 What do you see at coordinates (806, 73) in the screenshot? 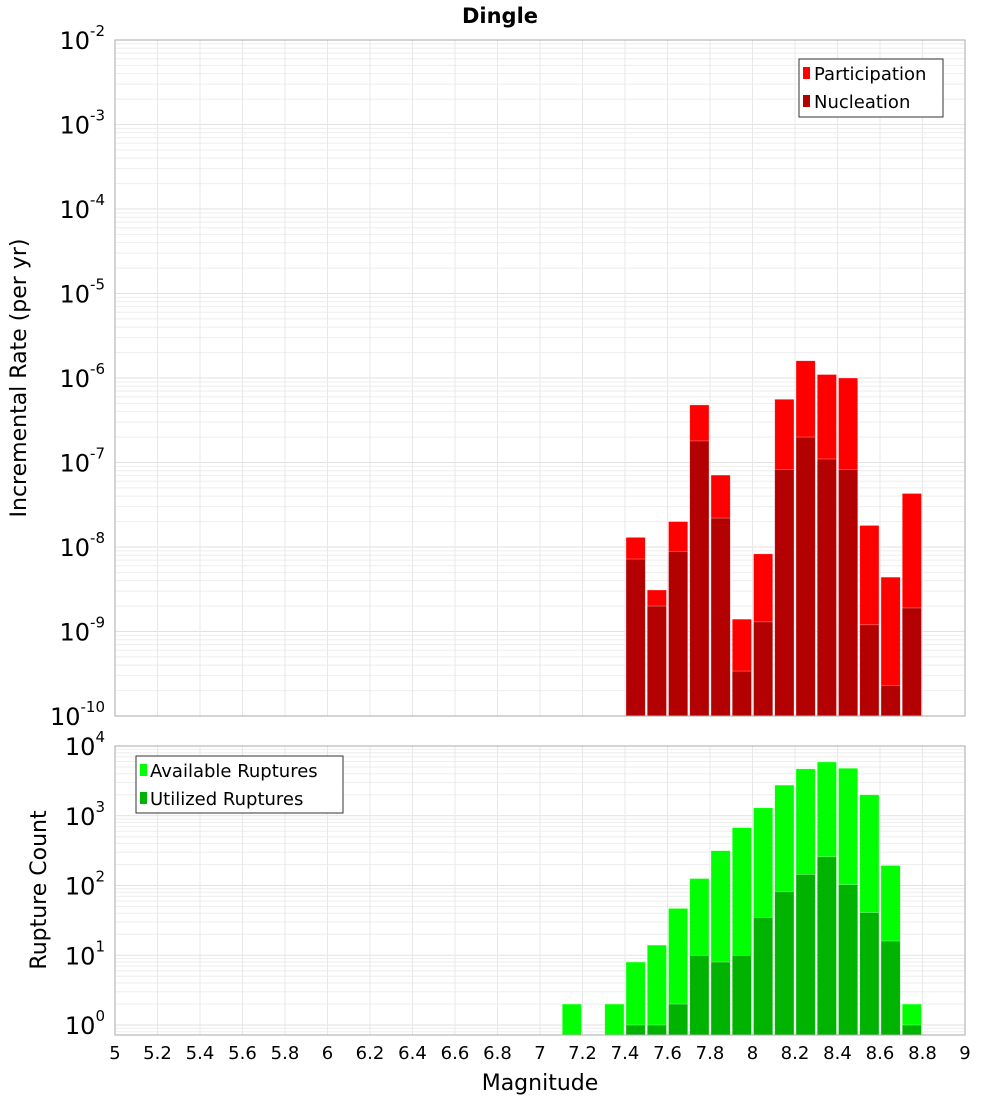
I see `legend-swatch-participation` at bounding box center [806, 73].